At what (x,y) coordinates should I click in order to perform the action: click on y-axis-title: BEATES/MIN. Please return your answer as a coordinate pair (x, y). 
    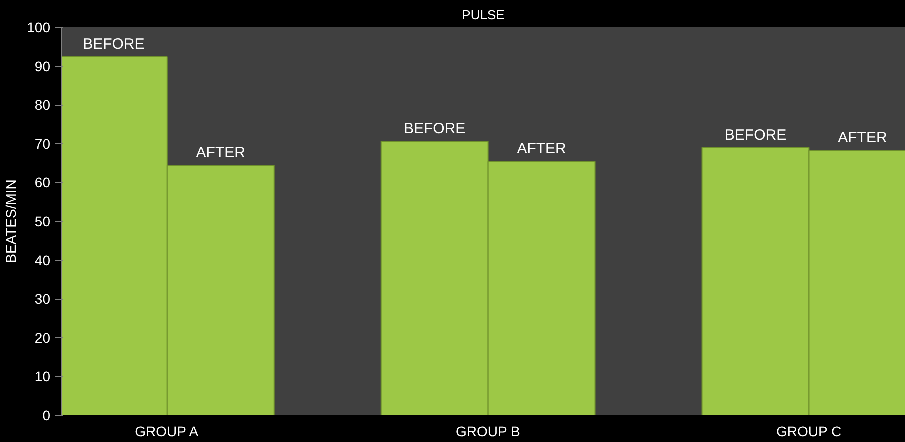
    Looking at the image, I should click on (11, 222).